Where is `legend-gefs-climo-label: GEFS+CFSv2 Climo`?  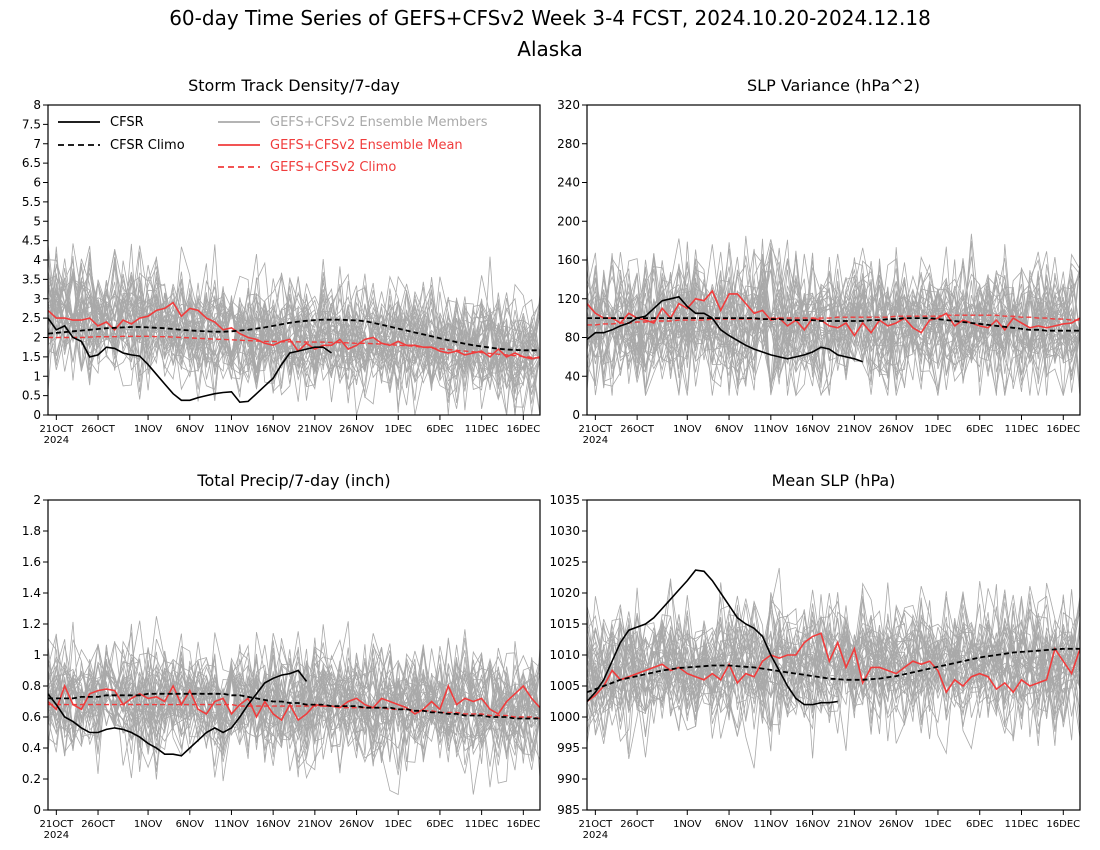
legend-gefs-climo-label: GEFS+CFSv2 Climo is located at coordinates (333, 167).